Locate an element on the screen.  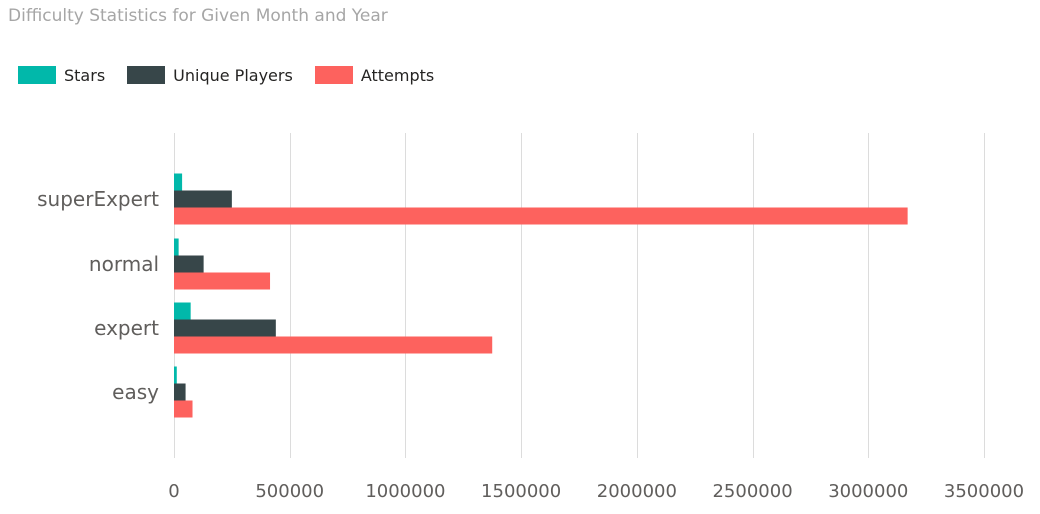
bar-attempts-normal is located at coordinates (222, 281).